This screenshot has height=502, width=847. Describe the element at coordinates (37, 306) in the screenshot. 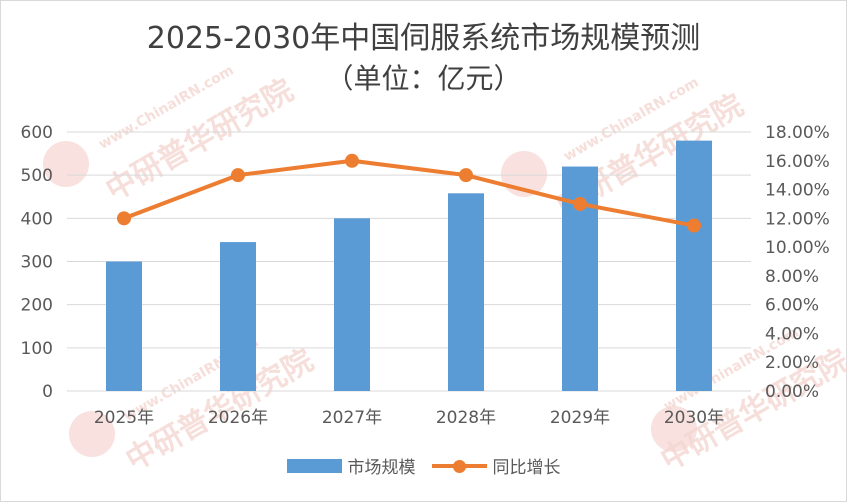

I see `y-left-tick-label: 200` at that location.